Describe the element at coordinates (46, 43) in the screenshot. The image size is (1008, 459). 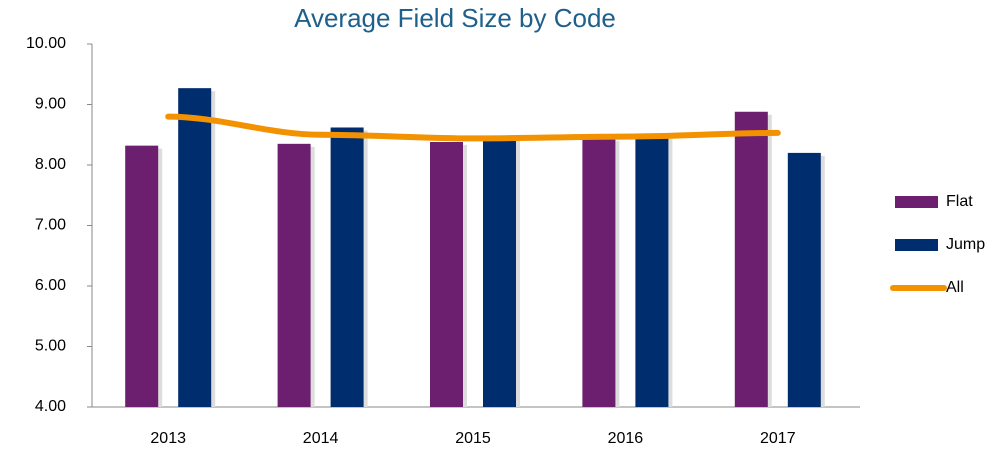
I see `y-tick-label: 10.00` at that location.